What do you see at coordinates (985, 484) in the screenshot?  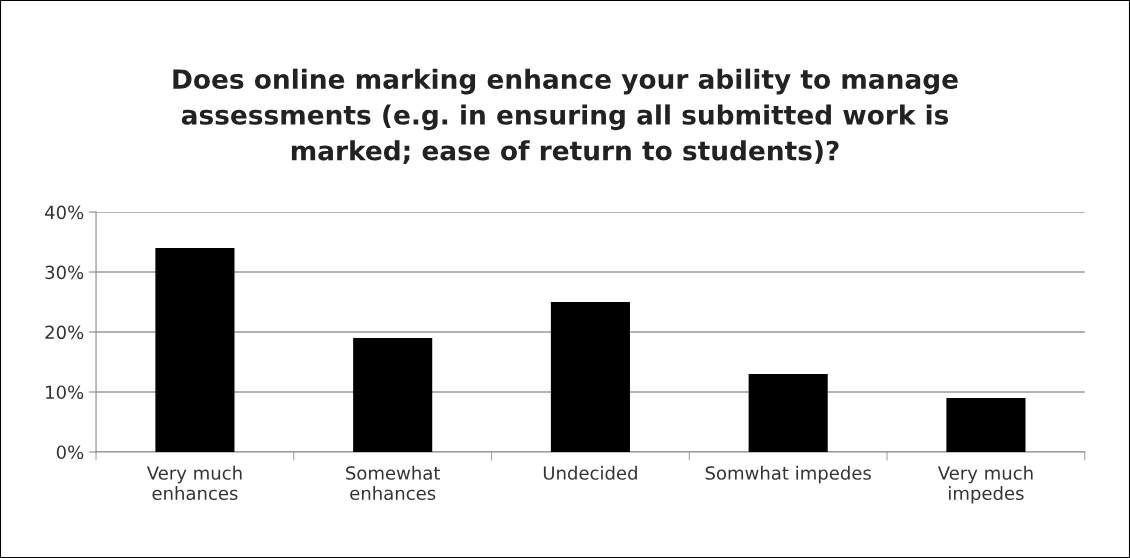 I see `x-tick-label: Very much impedes` at bounding box center [985, 484].